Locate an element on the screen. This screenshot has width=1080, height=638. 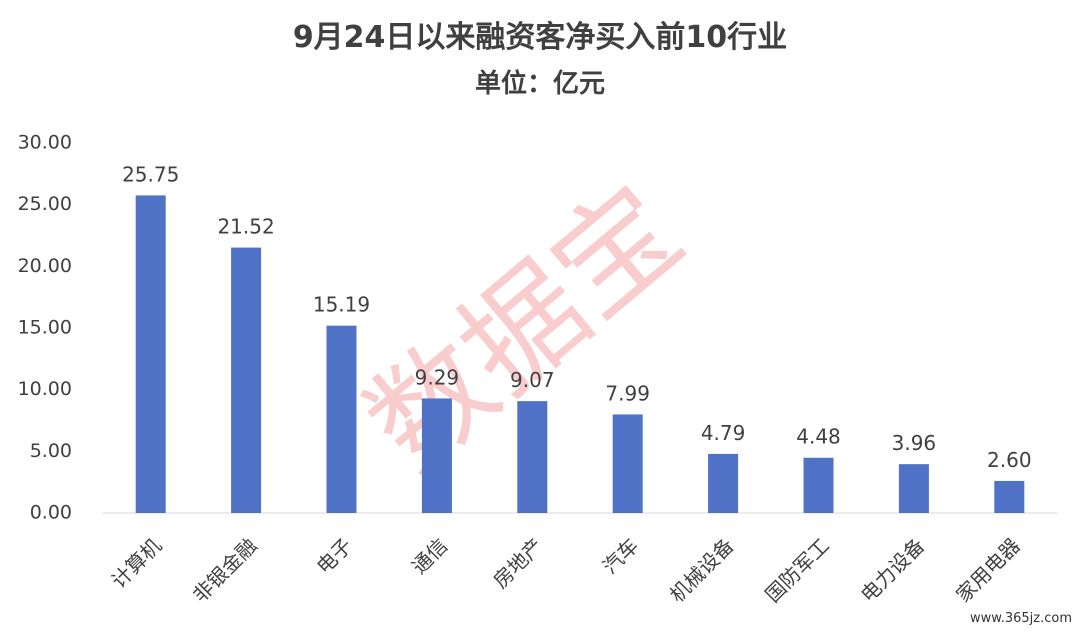
value-label: 7.99 is located at coordinates (627, 393).